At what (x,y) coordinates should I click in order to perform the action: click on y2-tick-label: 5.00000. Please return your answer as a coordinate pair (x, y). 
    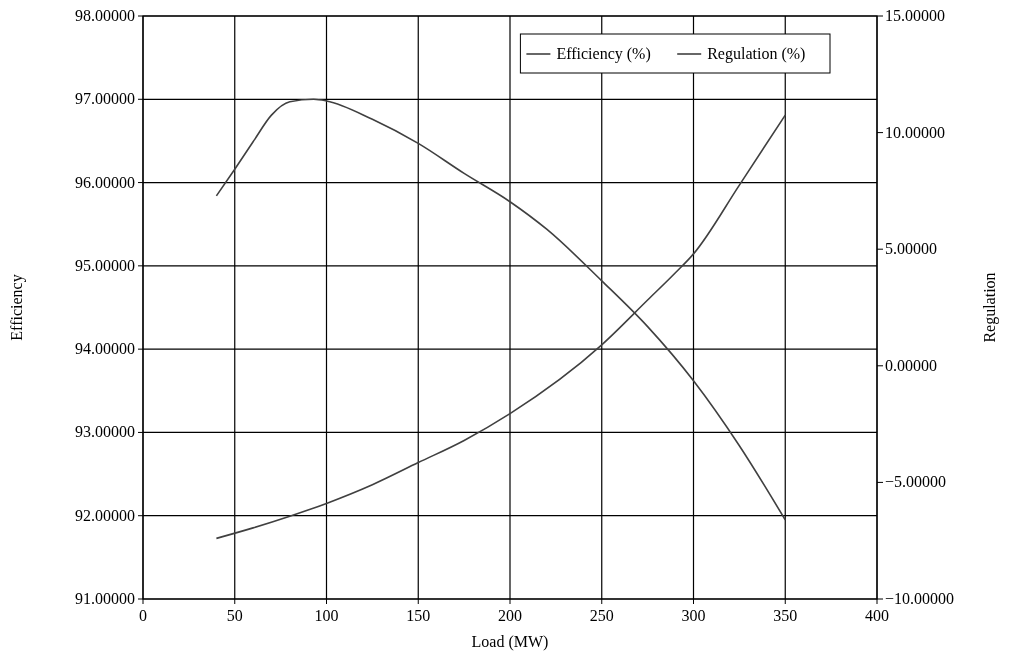
    Looking at the image, I should click on (911, 249).